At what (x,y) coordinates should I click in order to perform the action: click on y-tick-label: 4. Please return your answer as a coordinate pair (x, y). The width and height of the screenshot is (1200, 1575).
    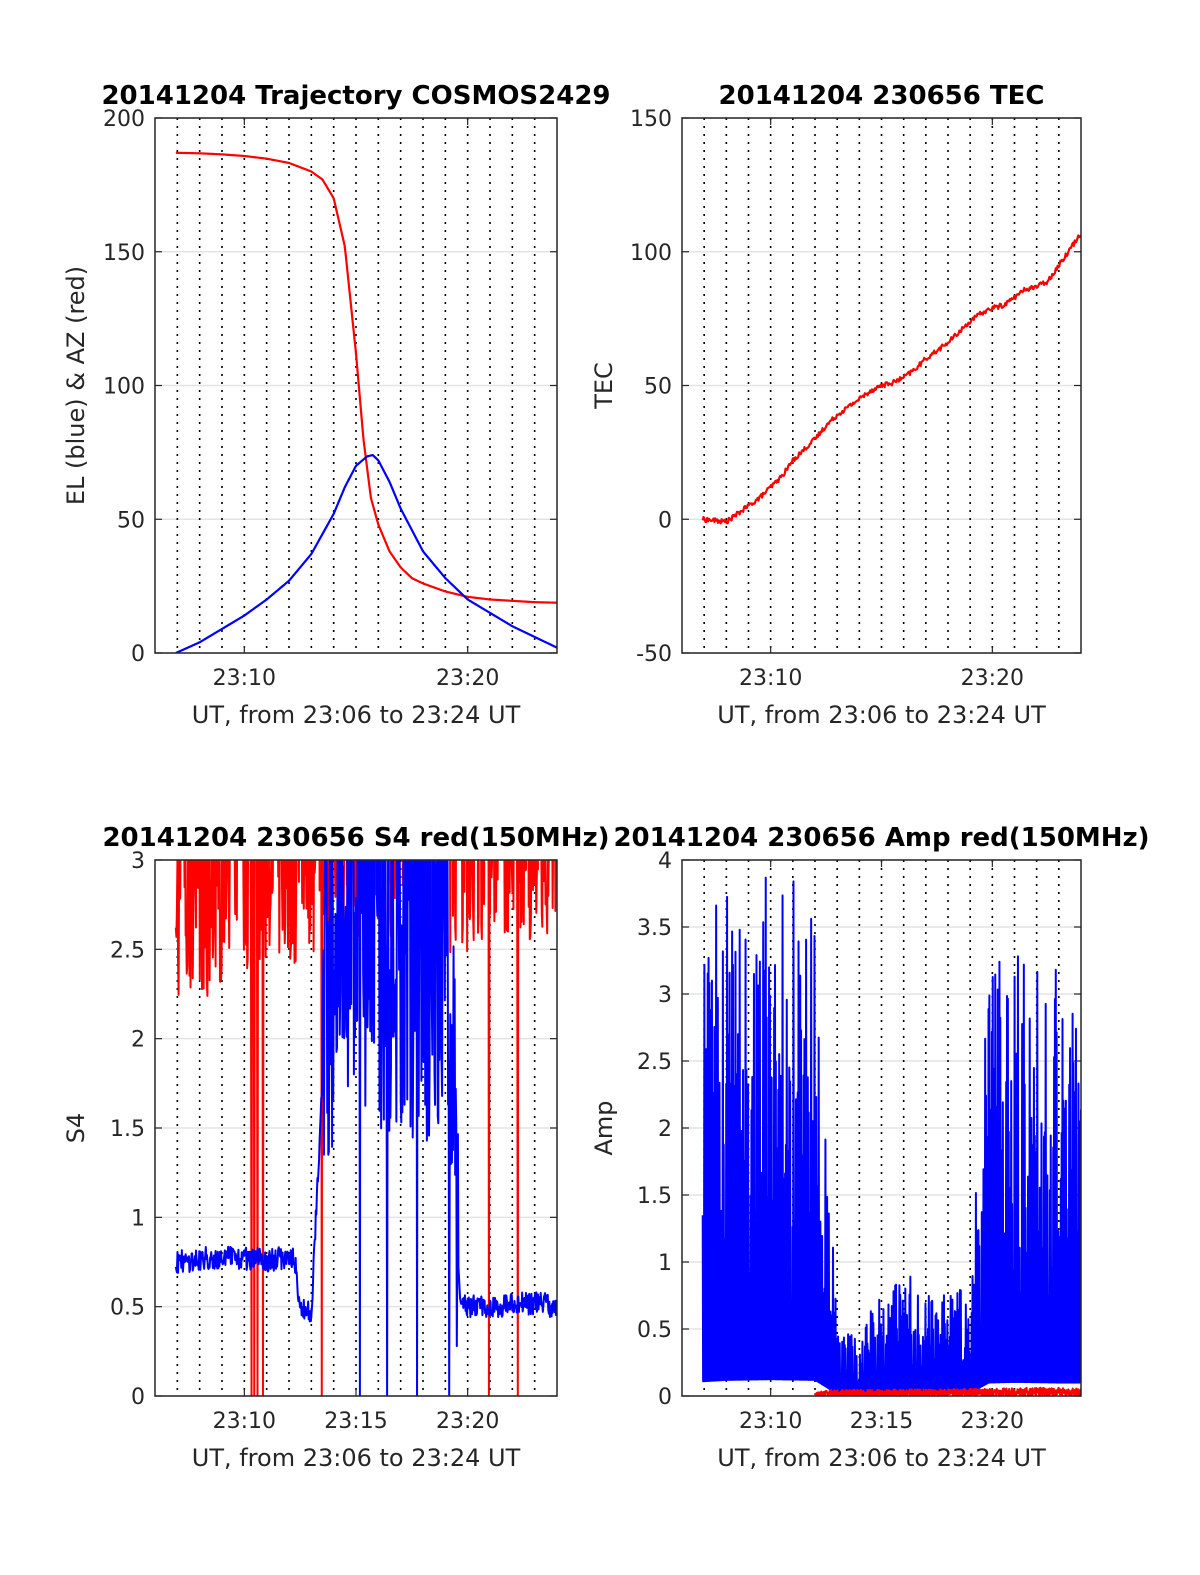
    Looking at the image, I should click on (665, 861).